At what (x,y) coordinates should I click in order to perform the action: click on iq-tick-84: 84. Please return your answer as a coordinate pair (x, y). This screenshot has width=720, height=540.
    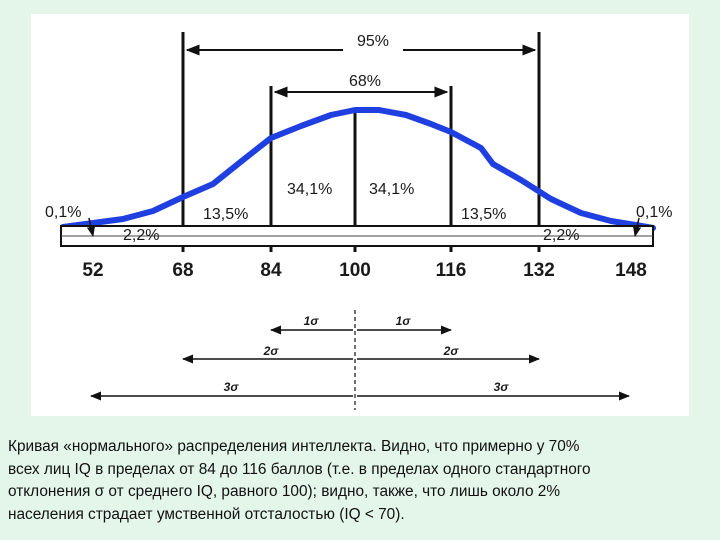
    Looking at the image, I should click on (271, 270).